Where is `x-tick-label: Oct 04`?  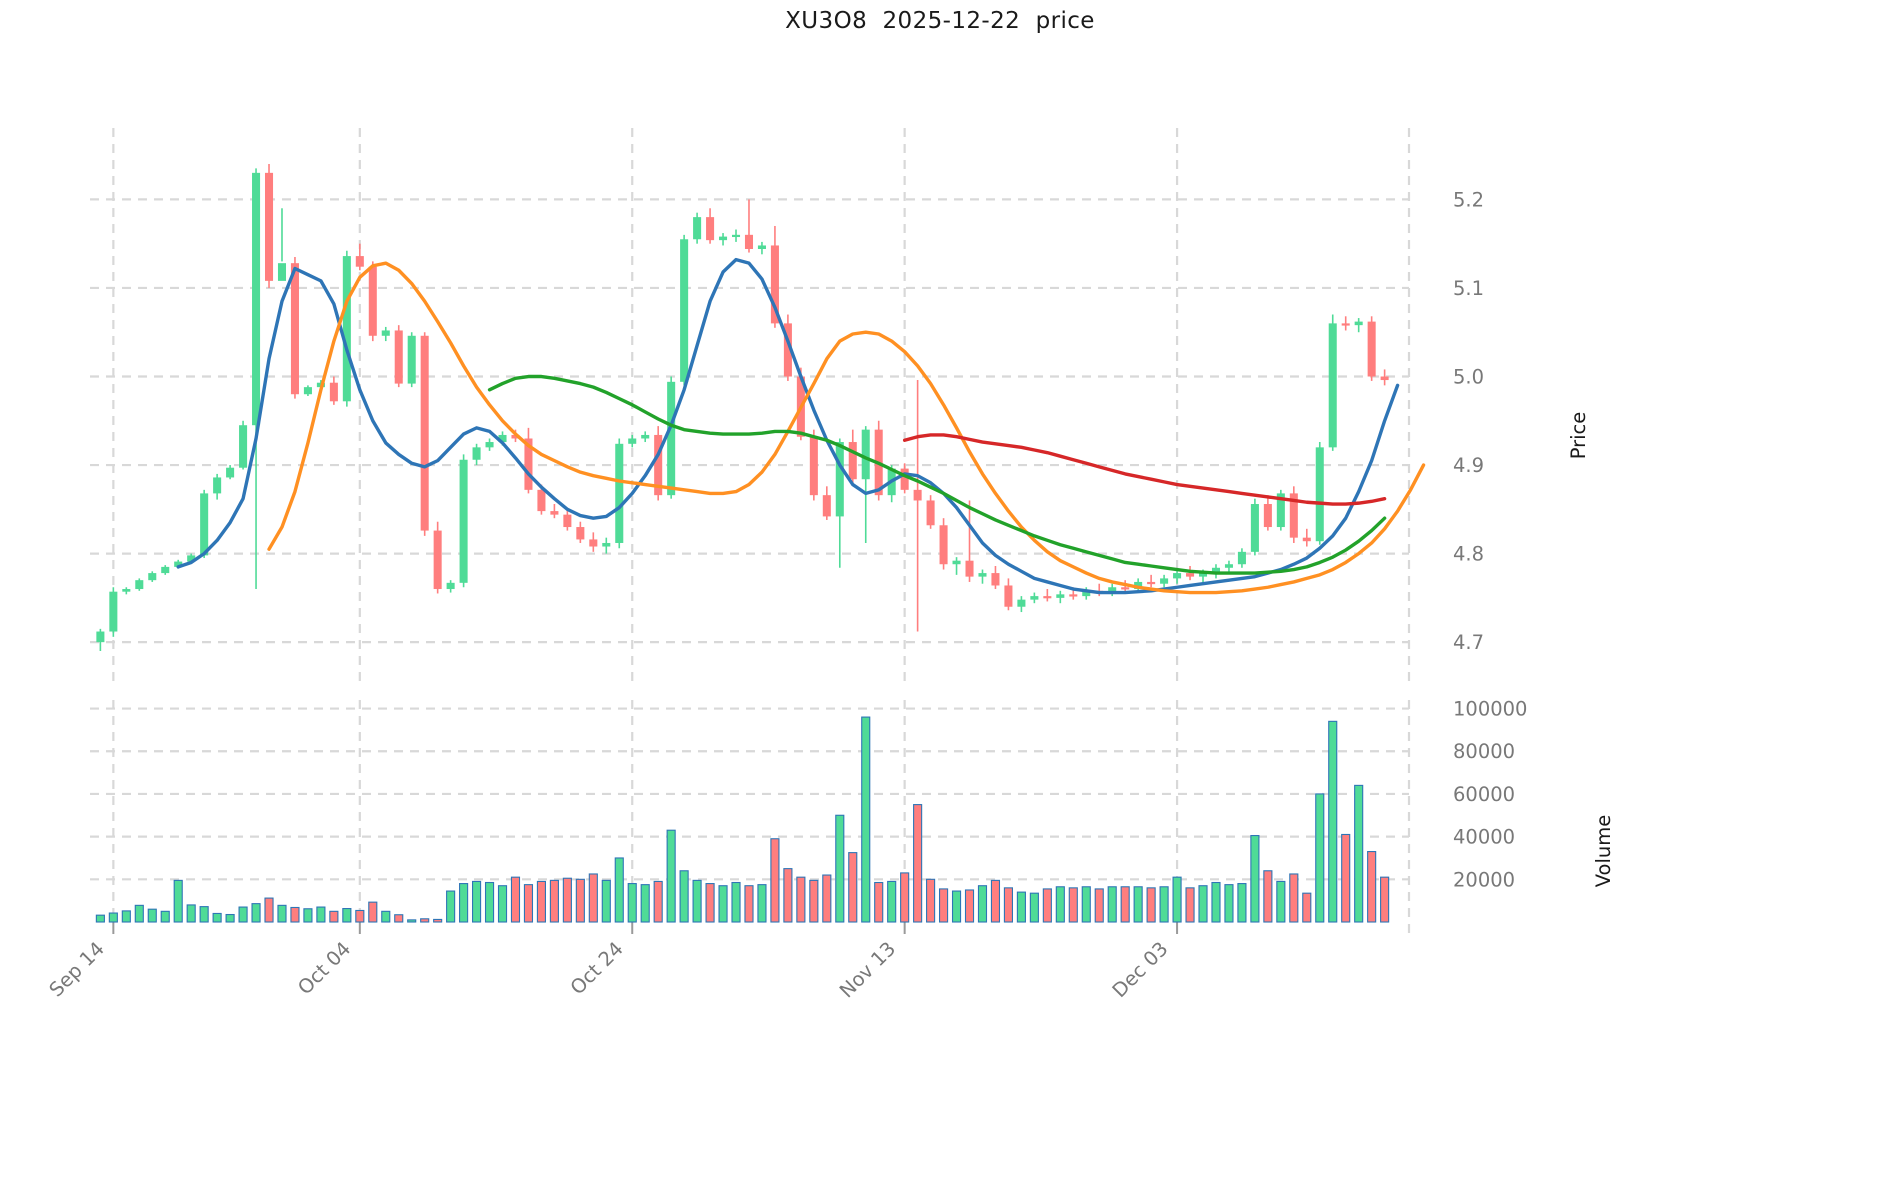 x-tick-label: Oct 04 is located at coordinates (324, 968).